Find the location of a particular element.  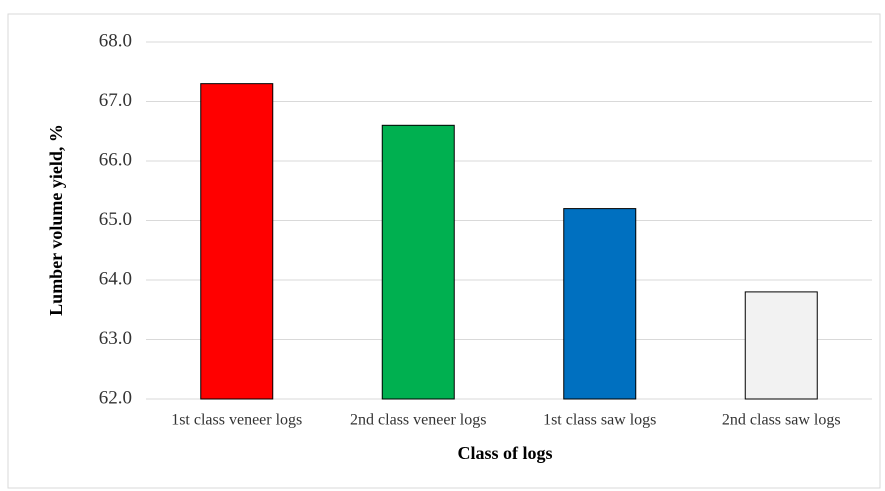

y-axis-title: Lumber volume yield, % is located at coordinates (56, 220).